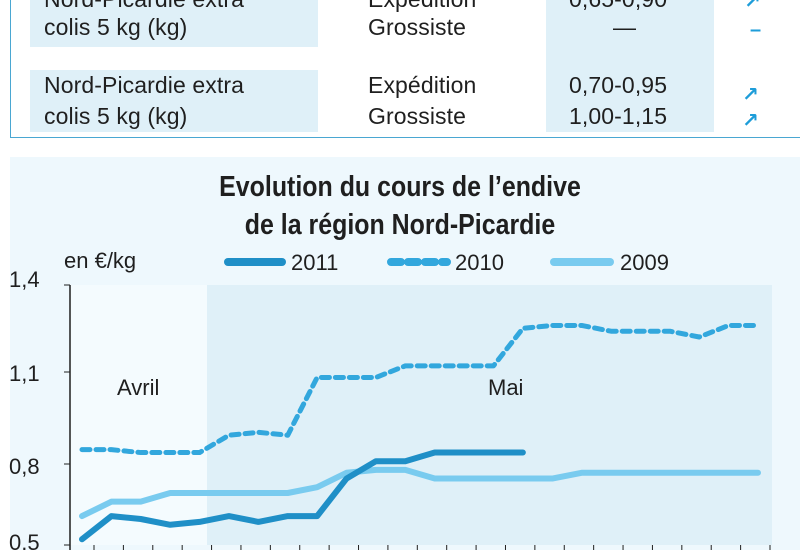 The width and height of the screenshot is (800, 550). Describe the element at coordinates (24, 279) in the screenshot. I see `y-tick-1-4: 1,4` at that location.